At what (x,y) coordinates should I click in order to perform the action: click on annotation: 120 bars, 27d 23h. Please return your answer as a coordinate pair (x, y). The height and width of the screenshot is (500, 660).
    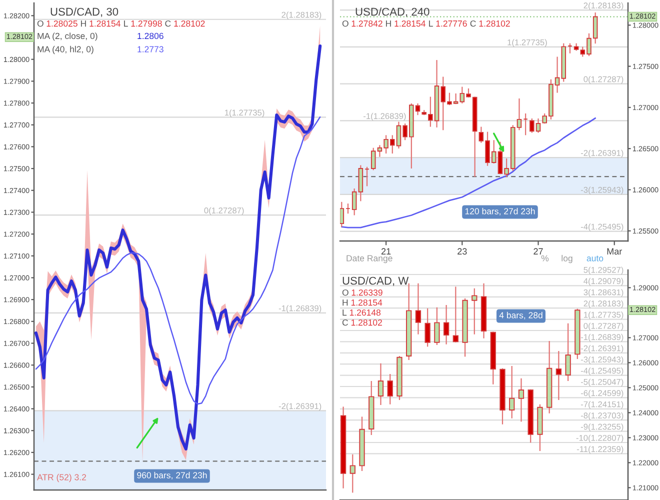
    Looking at the image, I should click on (500, 212).